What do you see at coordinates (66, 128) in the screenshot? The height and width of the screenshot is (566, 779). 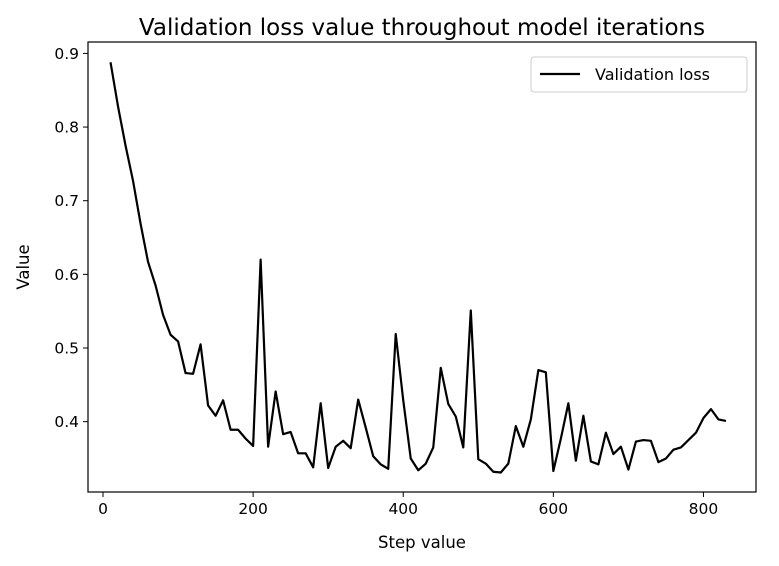 I see `y-tick-label: 0.8` at bounding box center [66, 128].